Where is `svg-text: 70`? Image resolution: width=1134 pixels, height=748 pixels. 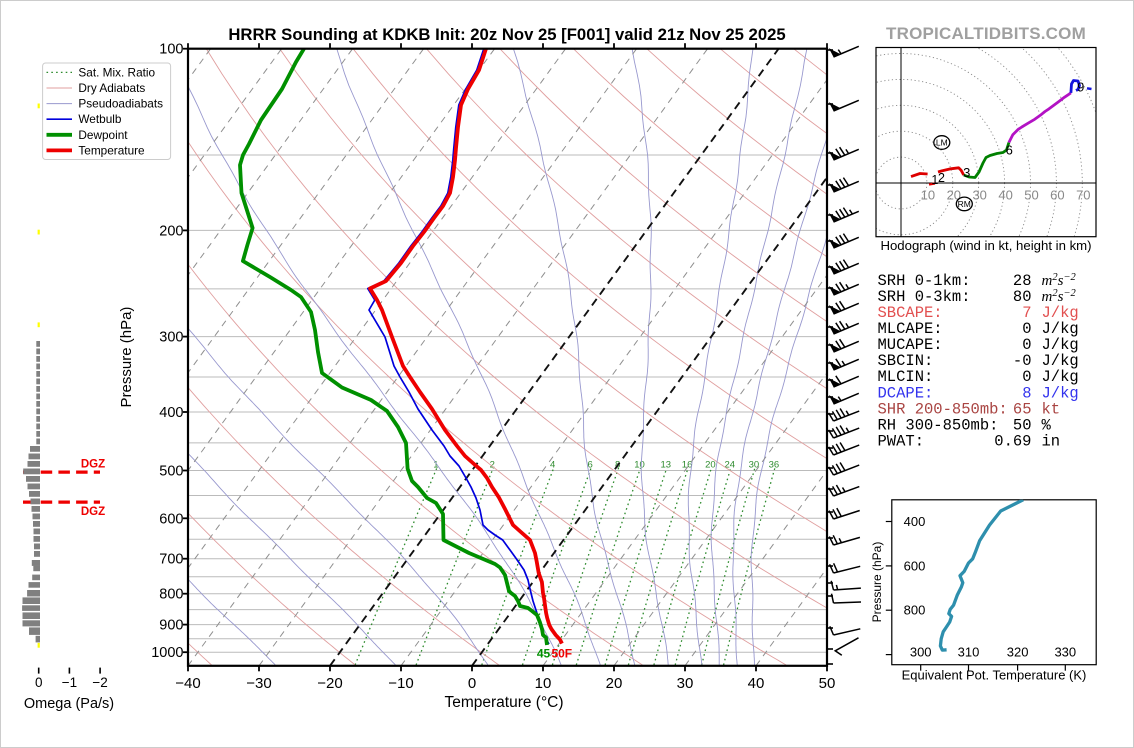 svg-text: 70 is located at coordinates (1083, 195).